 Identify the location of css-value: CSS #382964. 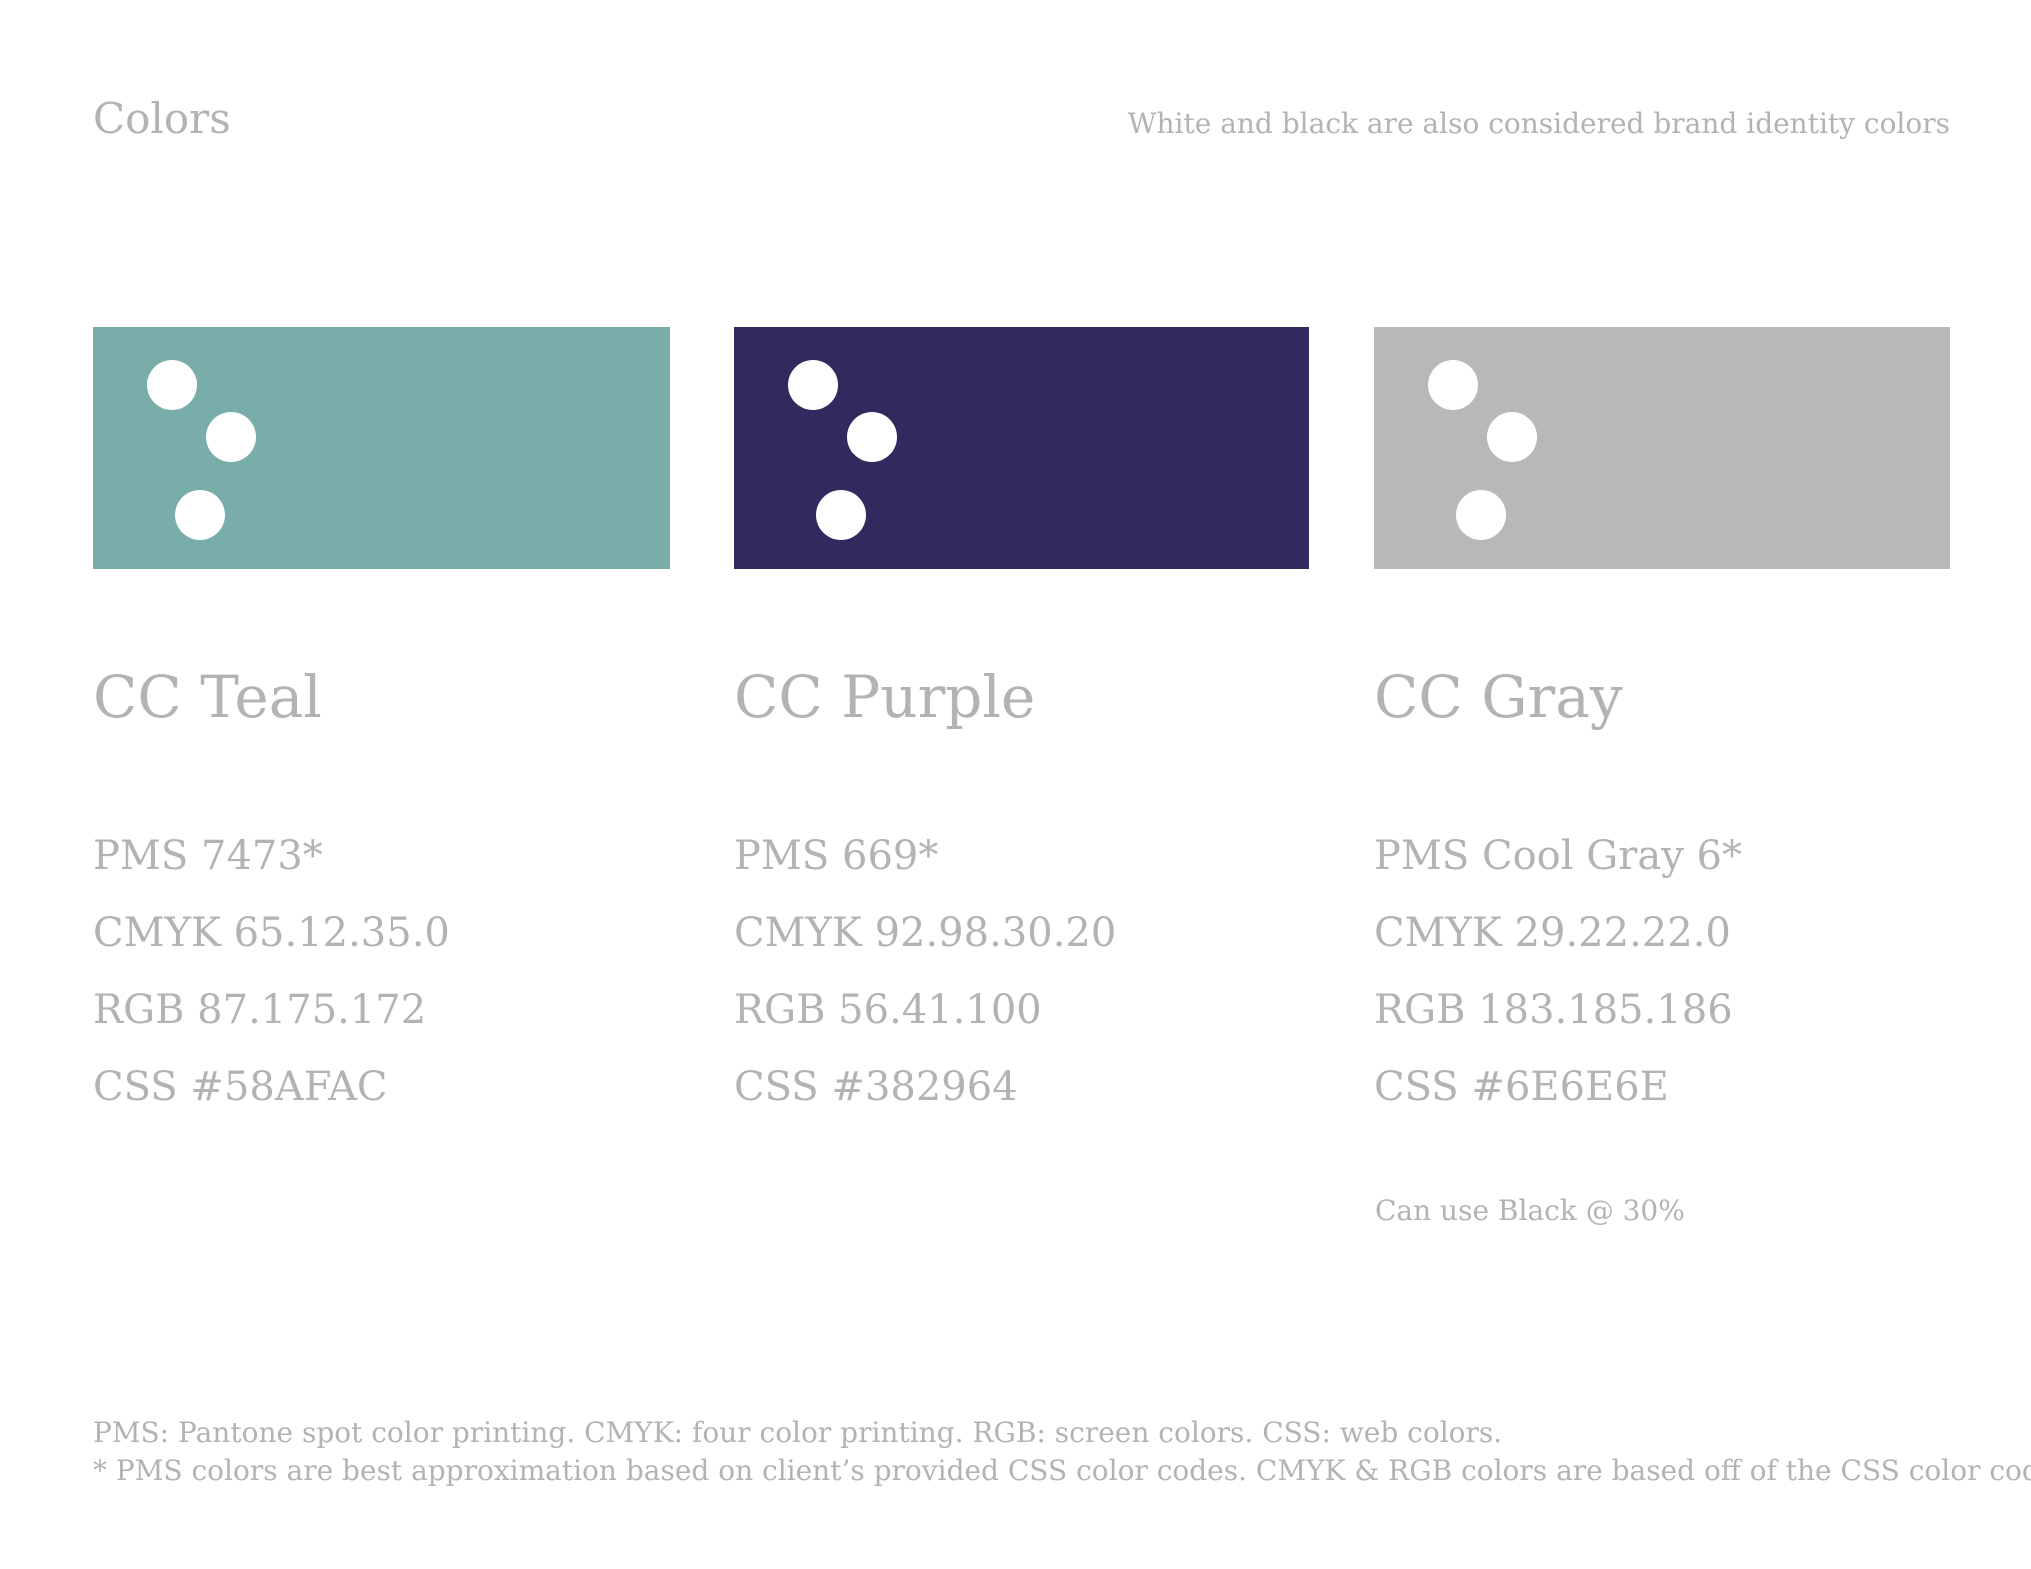
(876, 1087).